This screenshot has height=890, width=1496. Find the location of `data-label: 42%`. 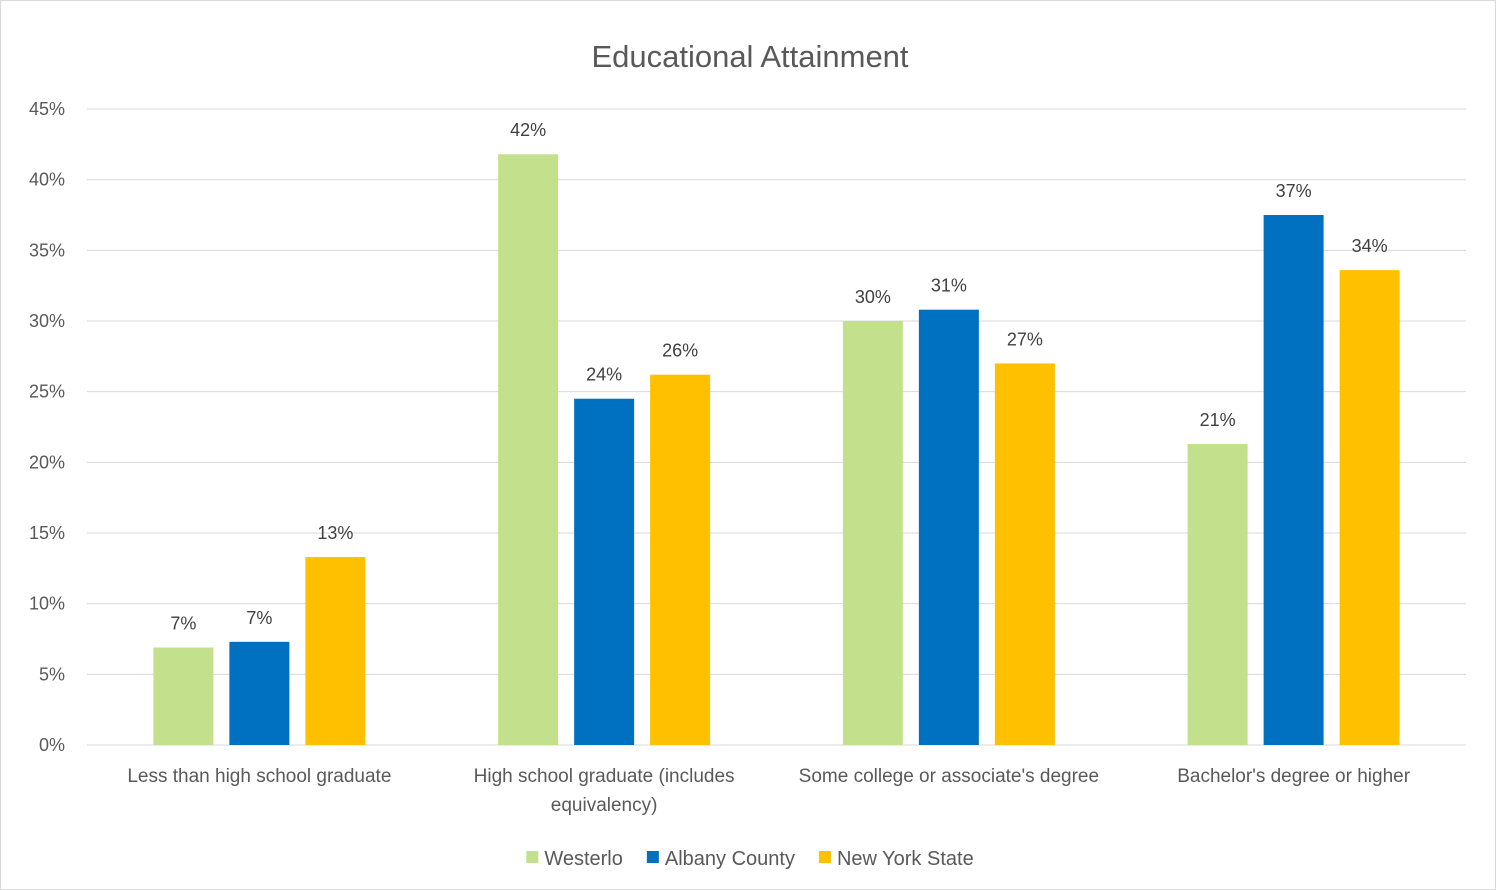

data-label: 42% is located at coordinates (528, 130).